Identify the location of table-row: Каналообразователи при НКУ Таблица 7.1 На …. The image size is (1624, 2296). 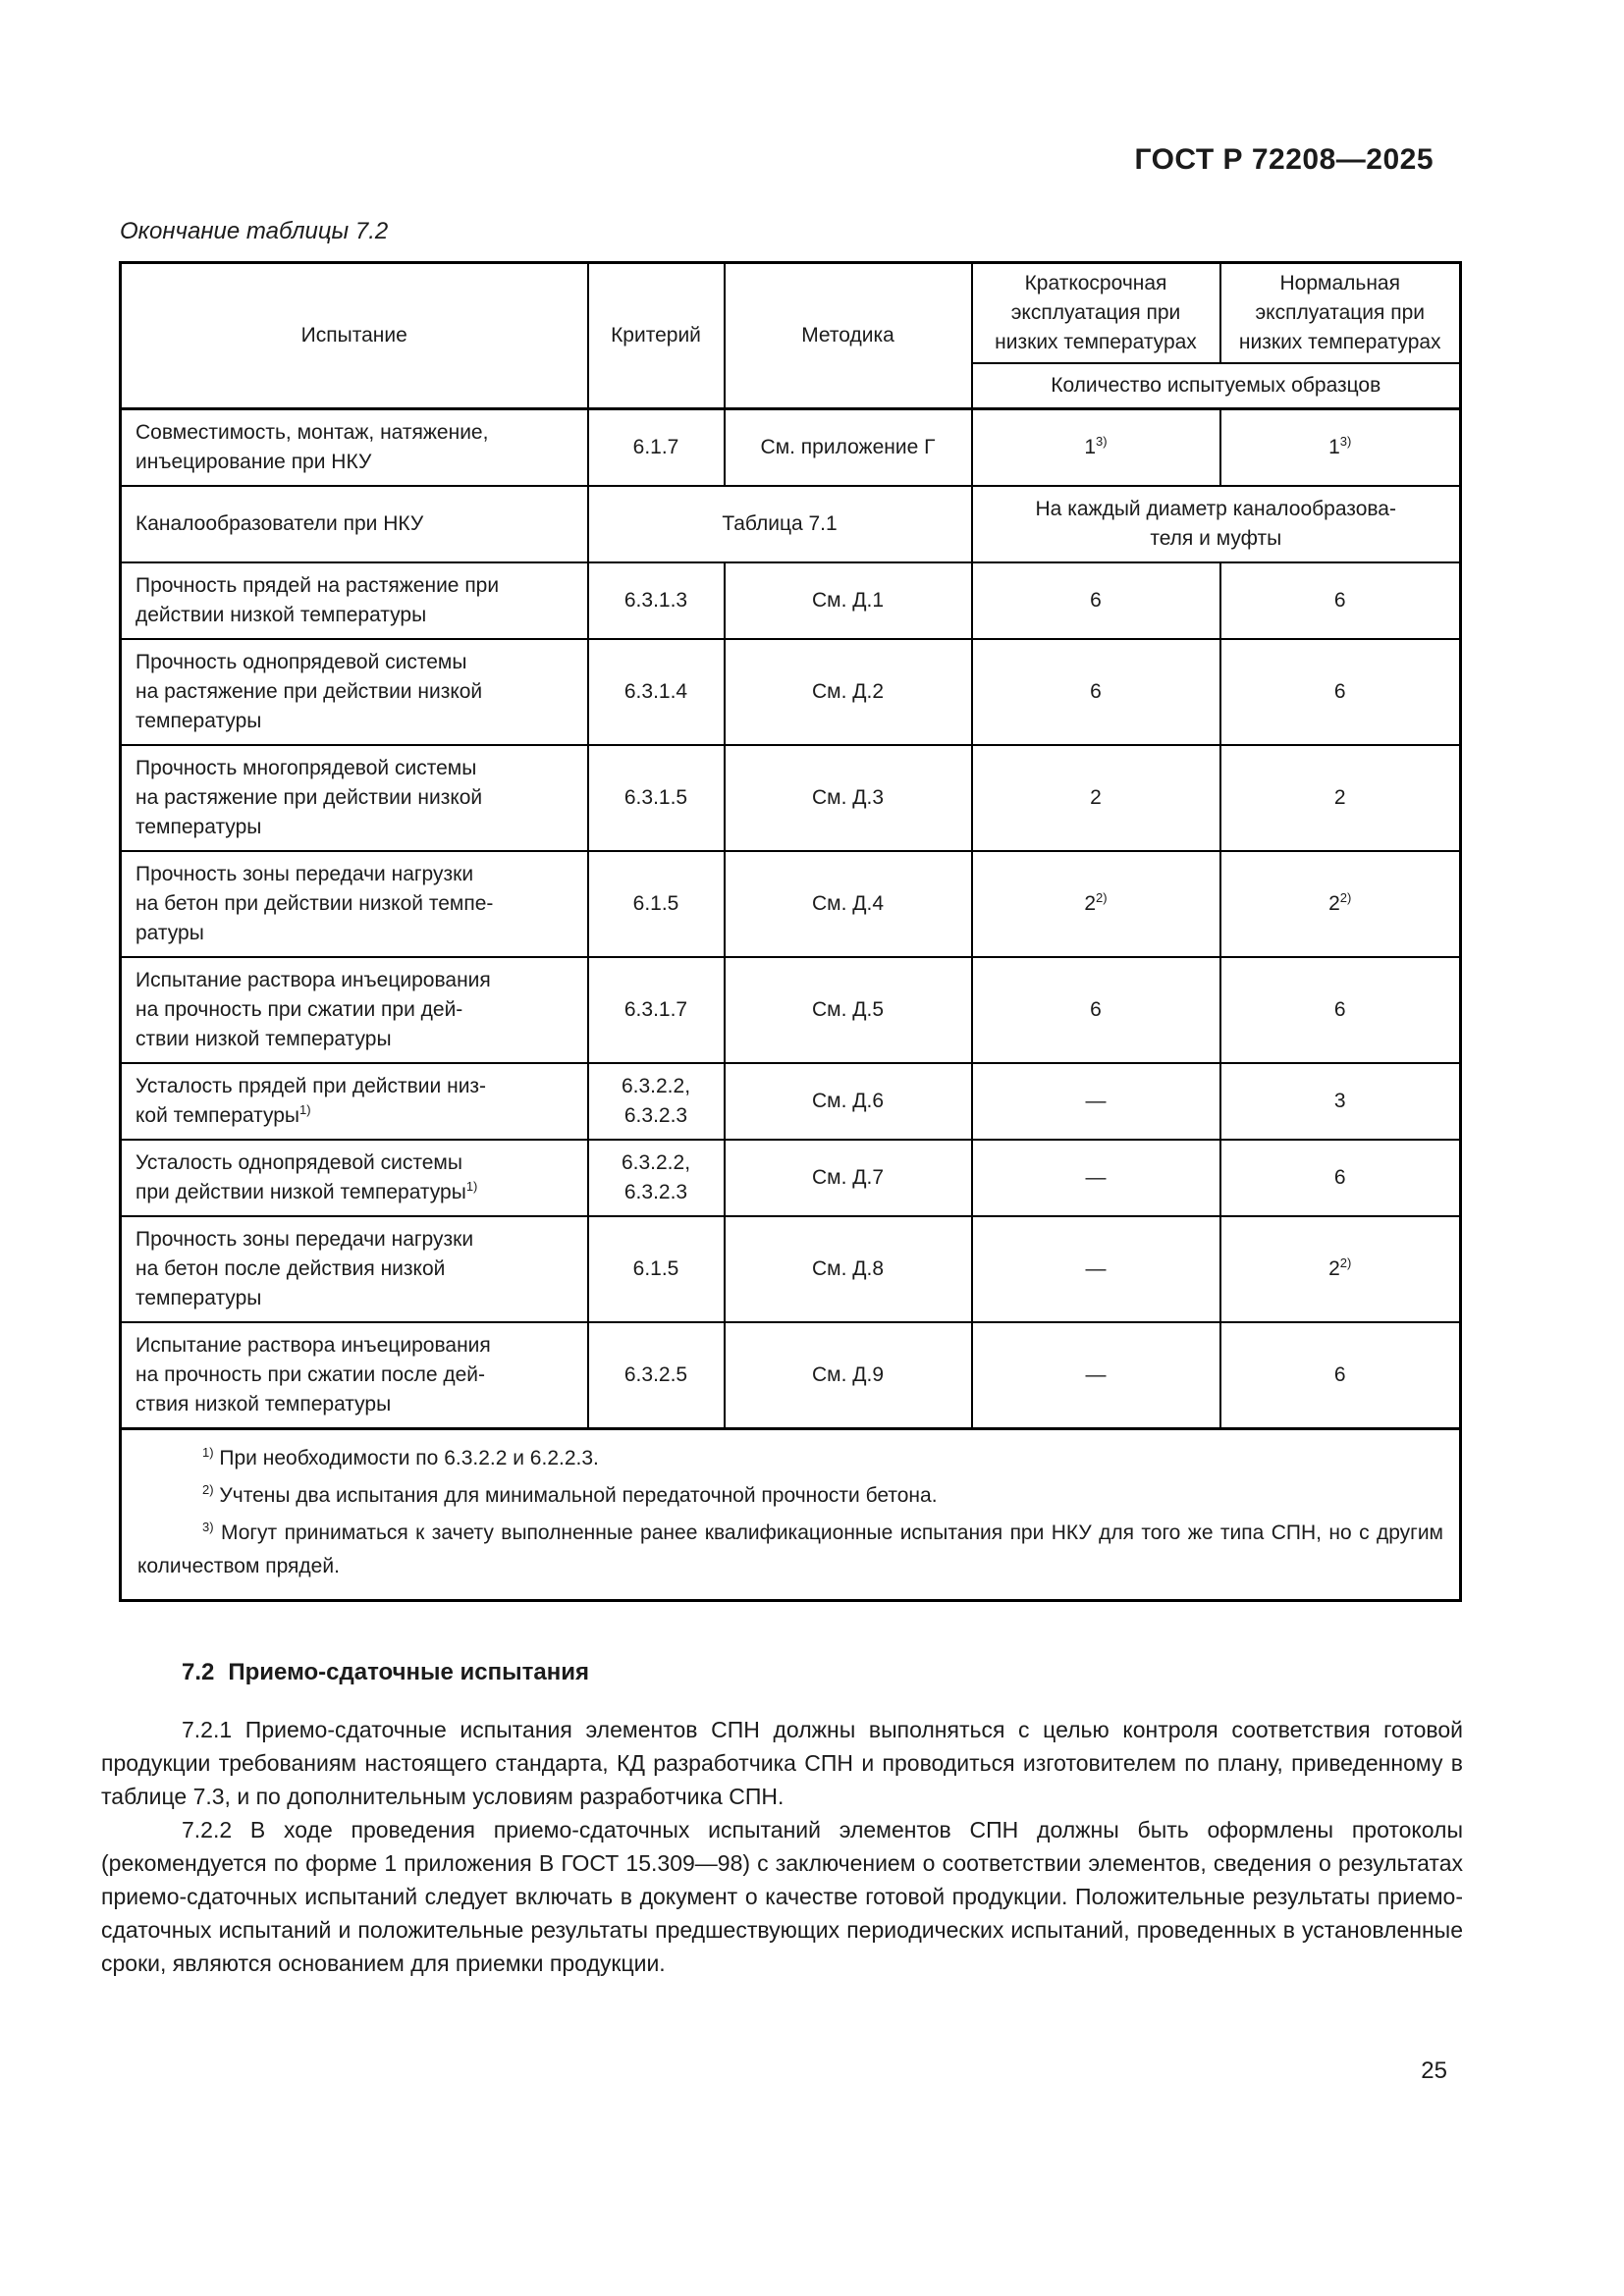
(790, 524).